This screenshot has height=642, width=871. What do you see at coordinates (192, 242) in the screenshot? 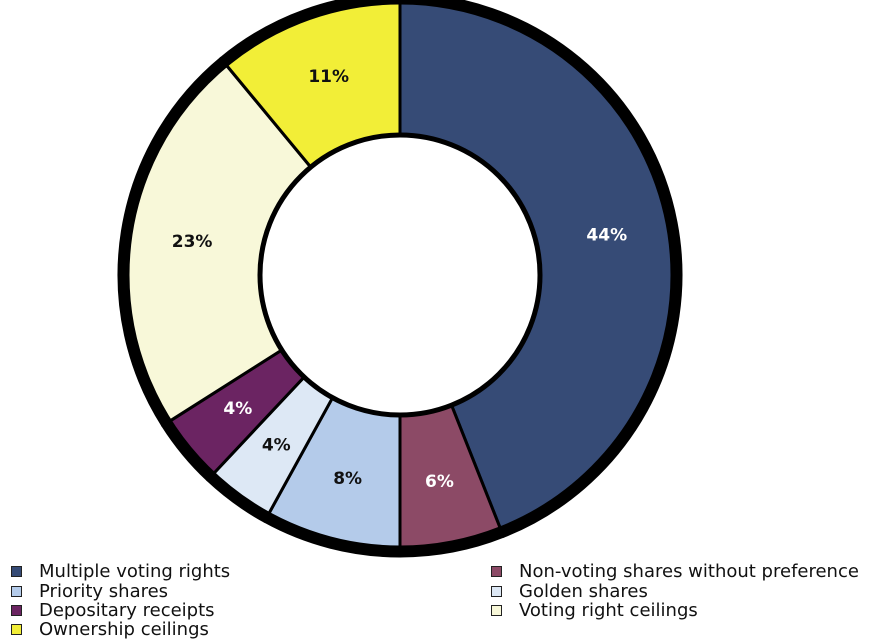
I see `data-label-voting-right-ceilings-5: 23%` at bounding box center [192, 242].